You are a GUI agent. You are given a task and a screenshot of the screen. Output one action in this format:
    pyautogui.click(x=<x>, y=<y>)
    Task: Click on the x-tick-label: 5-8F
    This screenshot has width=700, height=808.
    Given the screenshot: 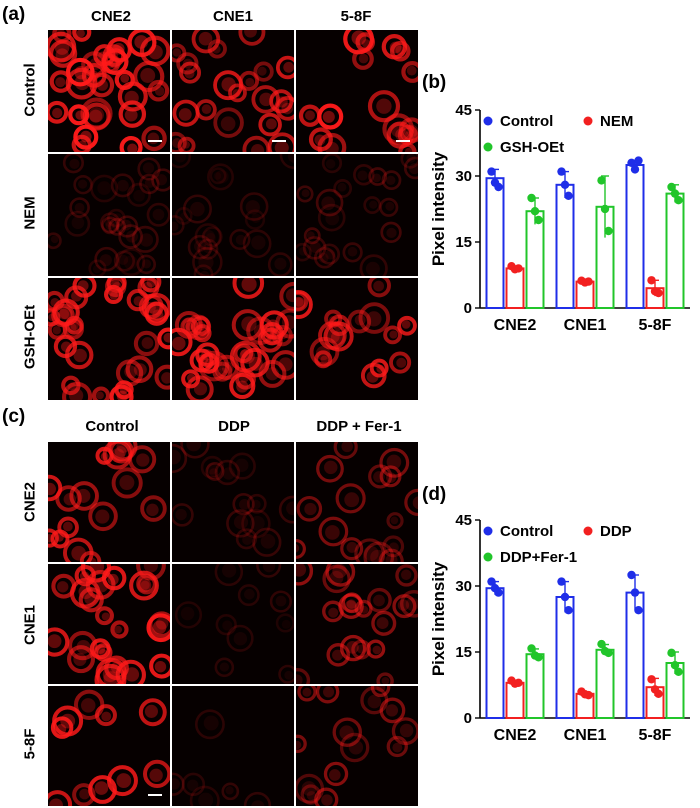 What is the action you would take?
    pyautogui.click(x=655, y=735)
    